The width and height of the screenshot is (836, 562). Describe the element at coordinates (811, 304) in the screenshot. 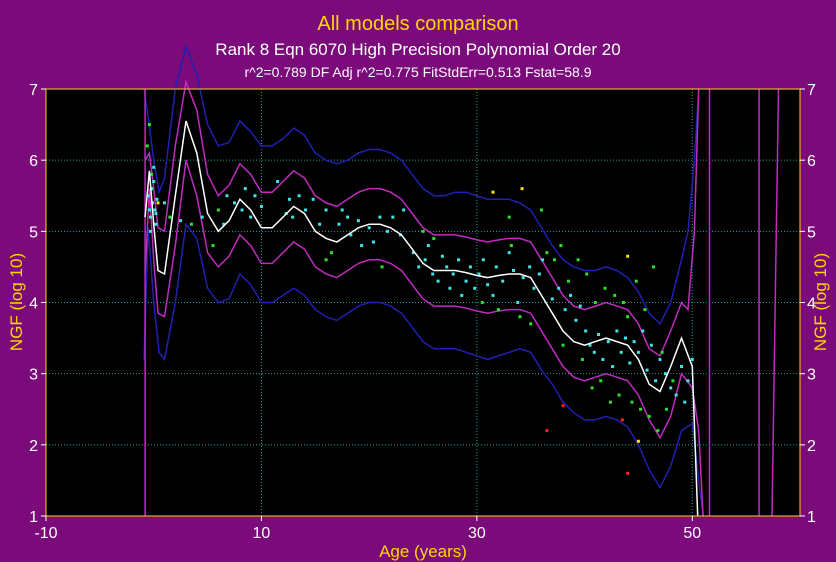

I see `y-tick-label-right: 4` at that location.